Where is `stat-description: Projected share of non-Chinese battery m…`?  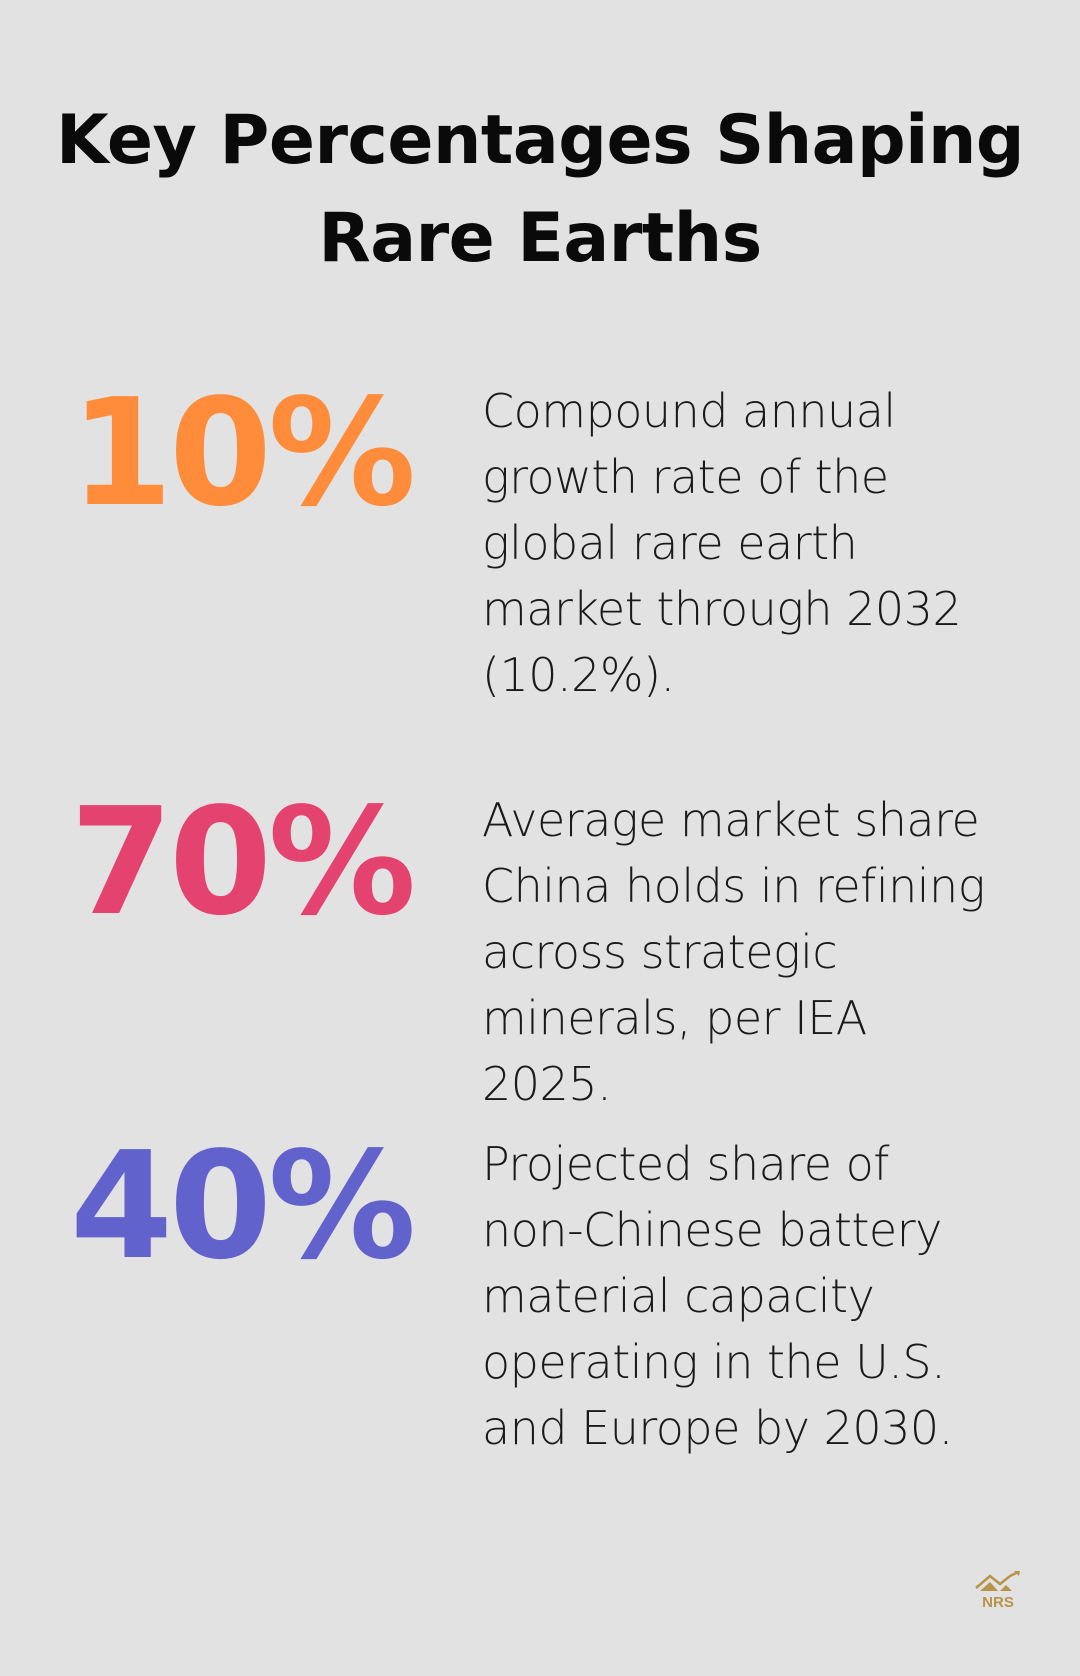
stat-description: Projected share of non-Chinese battery m… is located at coordinates (717, 1296).